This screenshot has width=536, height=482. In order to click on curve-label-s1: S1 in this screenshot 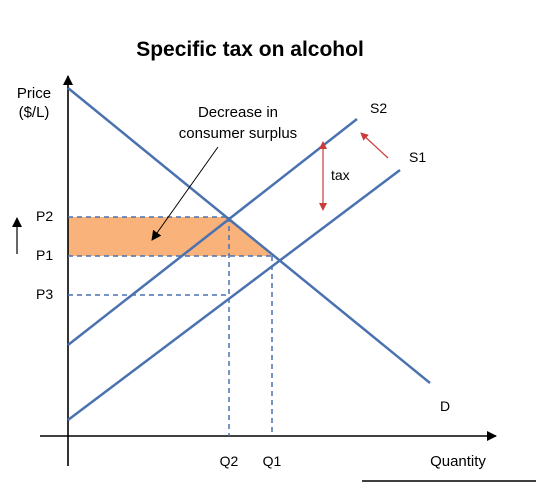, I will do `click(417, 157)`.